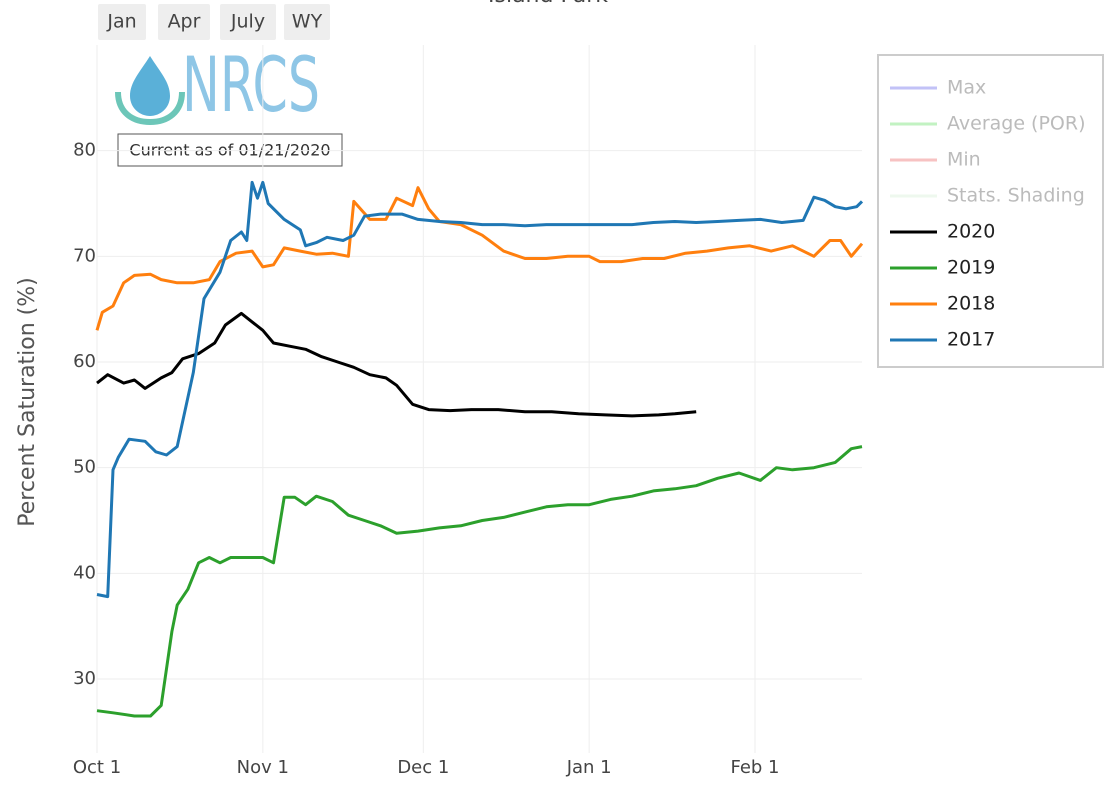  What do you see at coordinates (942, 232) in the screenshot?
I see `legend-item: 2020` at bounding box center [942, 232].